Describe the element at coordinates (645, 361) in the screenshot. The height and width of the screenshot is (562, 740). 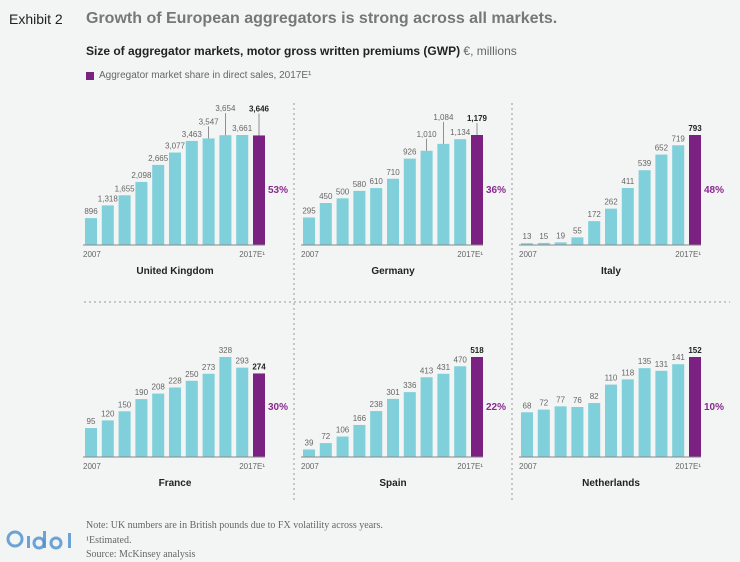
I see `netherlands-value-label: 135` at that location.